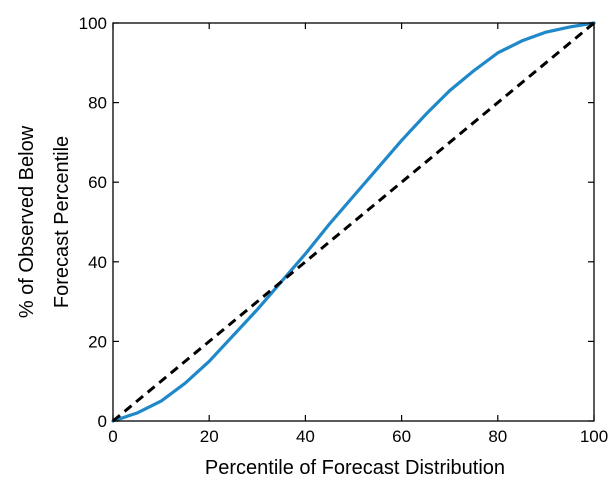 The image size is (611, 479). What do you see at coordinates (209, 436) in the screenshot?
I see `x-tick-label-20: 20` at bounding box center [209, 436].